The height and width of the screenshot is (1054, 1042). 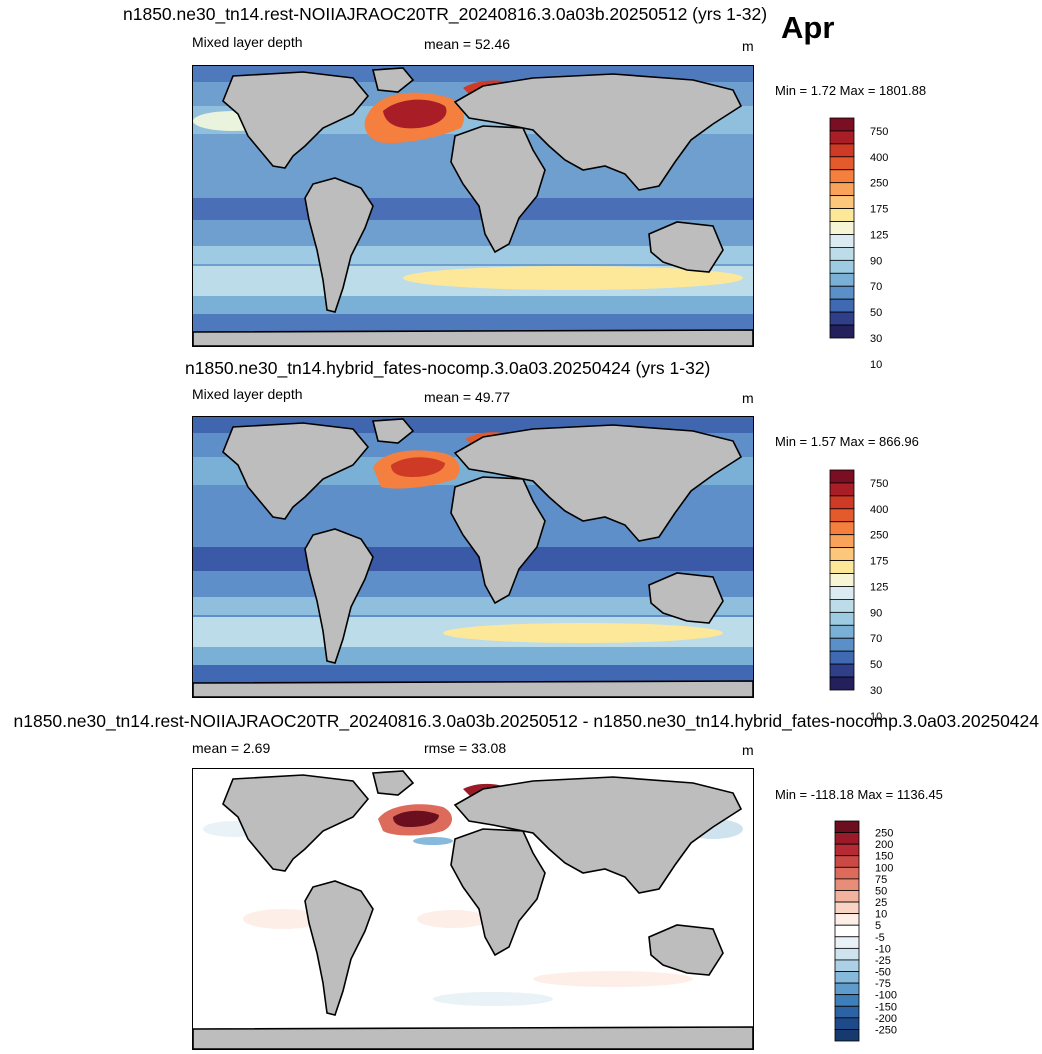 What do you see at coordinates (879, 510) in the screenshot?
I see `colorbar-tick-label: 400` at bounding box center [879, 510].